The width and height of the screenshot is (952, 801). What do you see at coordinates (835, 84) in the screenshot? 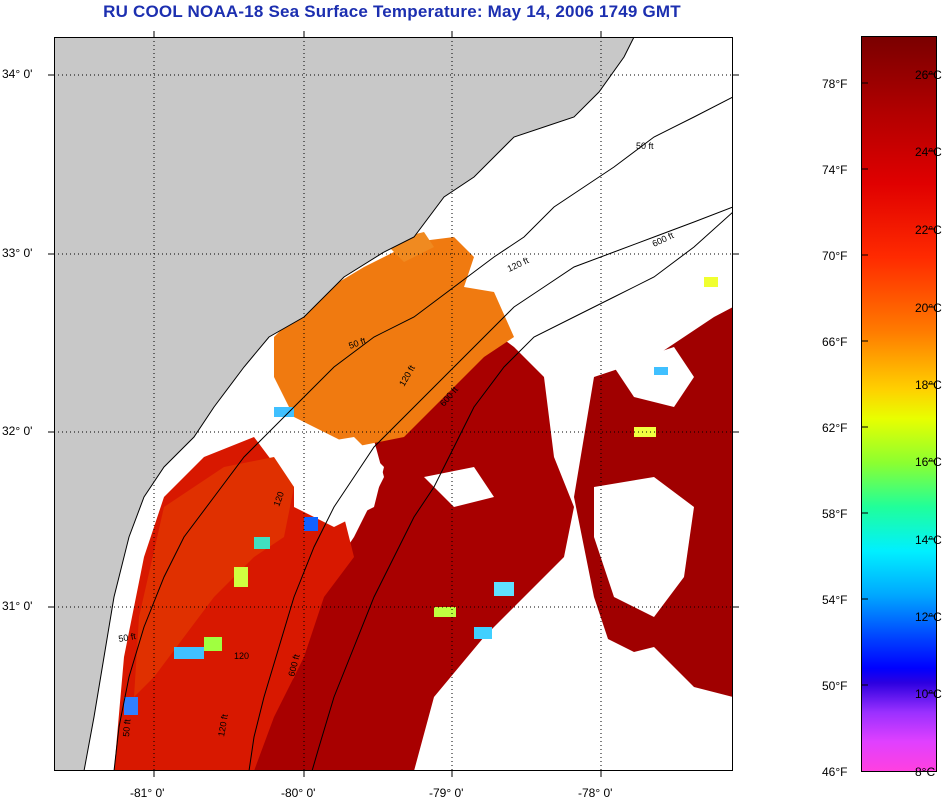
I see `colorbar-f-label: 78°F` at bounding box center [835, 84].